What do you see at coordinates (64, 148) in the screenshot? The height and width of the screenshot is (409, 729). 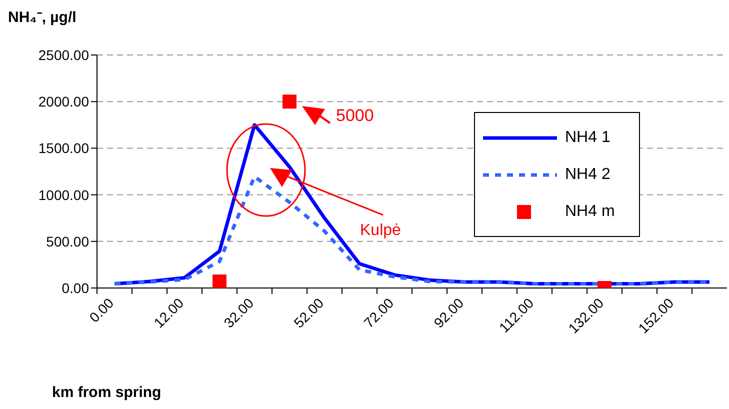 I see `y-tick-label: 1500.00` at bounding box center [64, 148].